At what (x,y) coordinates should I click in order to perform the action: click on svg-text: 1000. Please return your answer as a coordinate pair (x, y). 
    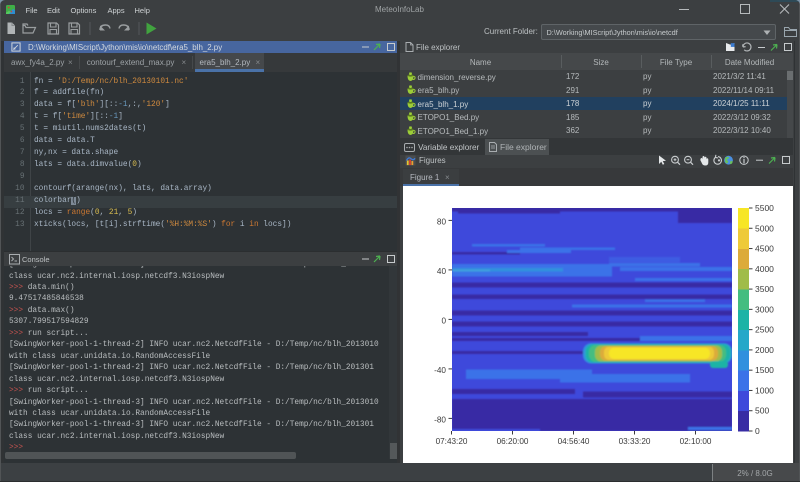
    Looking at the image, I should click on (764, 390).